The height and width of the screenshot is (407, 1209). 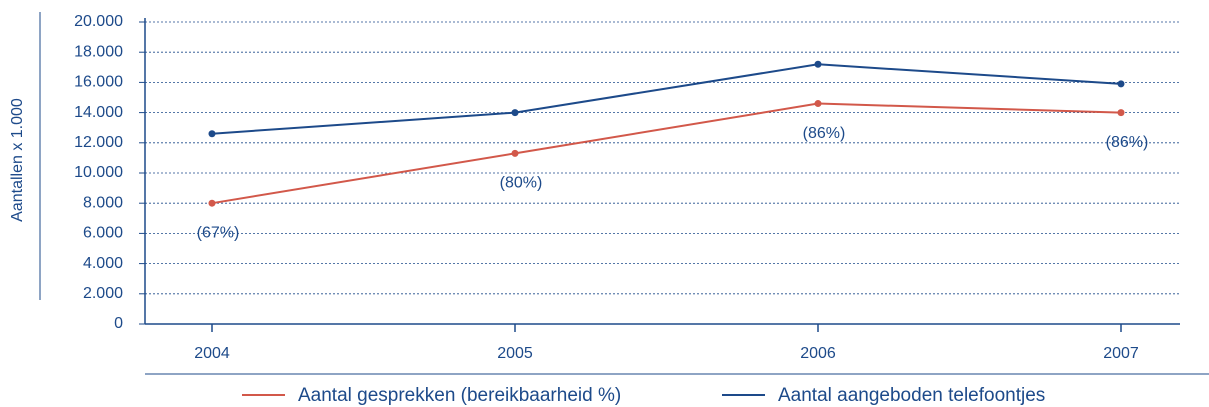 I want to click on y-tick-label: 8.000, so click(x=103, y=202).